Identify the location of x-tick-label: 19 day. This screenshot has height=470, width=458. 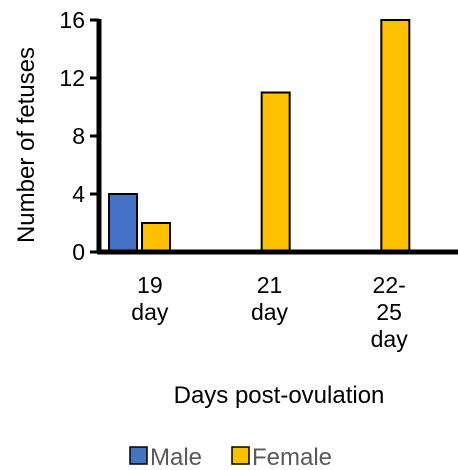
(150, 298).